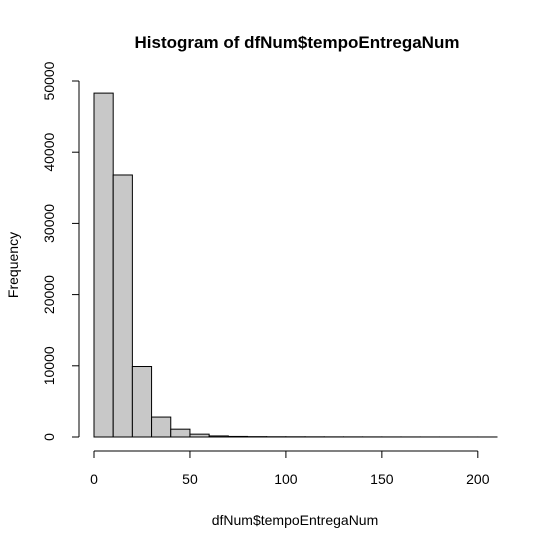 The width and height of the screenshot is (554, 549). Describe the element at coordinates (13, 265) in the screenshot. I see `y-axis-label: Frequency` at that location.